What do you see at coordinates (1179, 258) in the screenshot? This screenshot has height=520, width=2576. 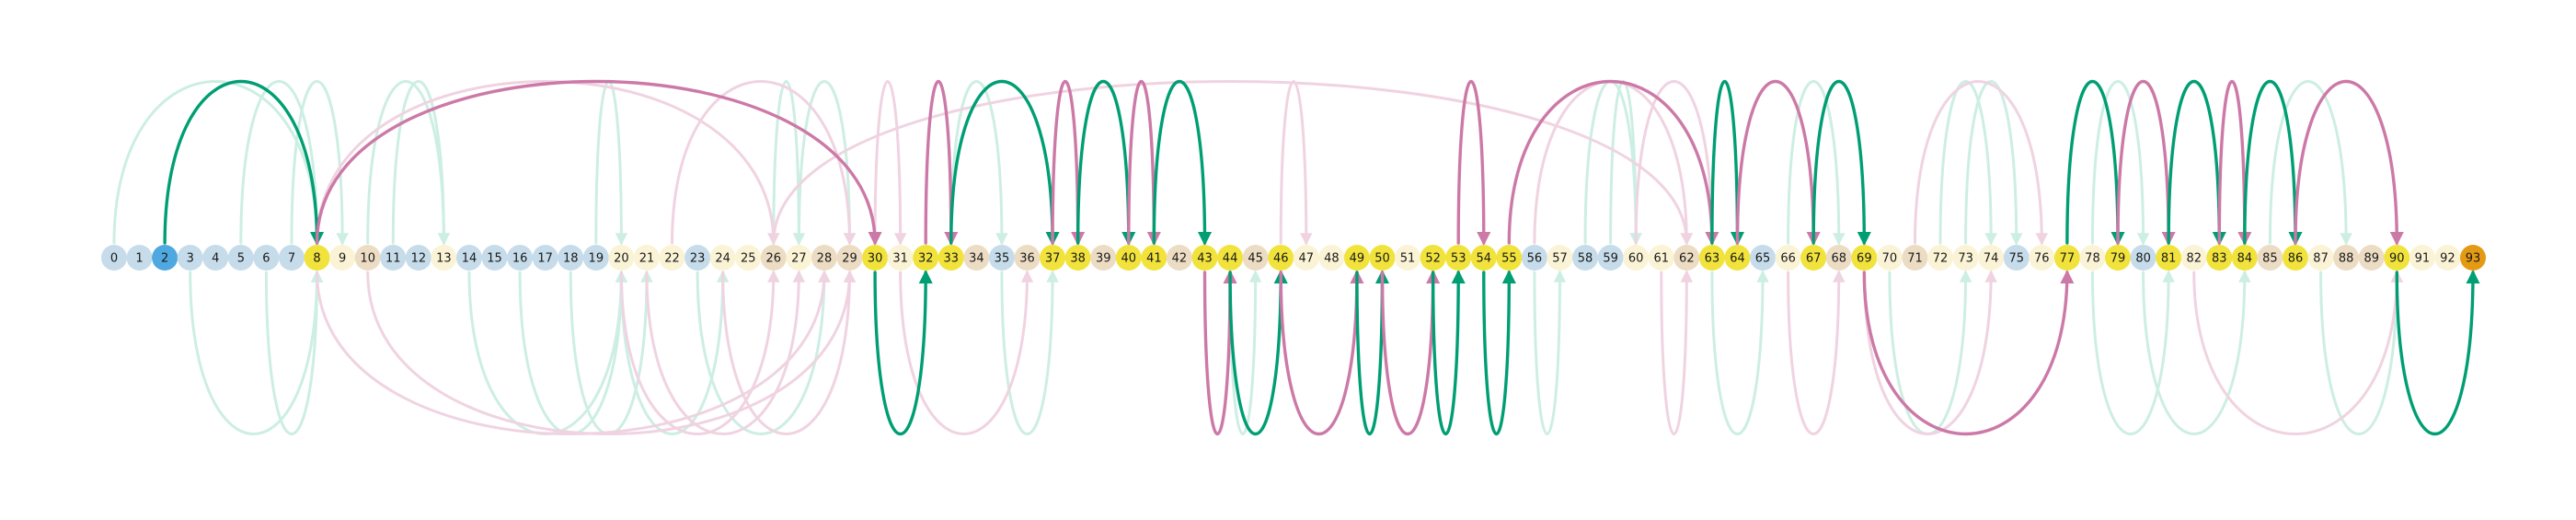 I see `node-42: 42` at bounding box center [1179, 258].